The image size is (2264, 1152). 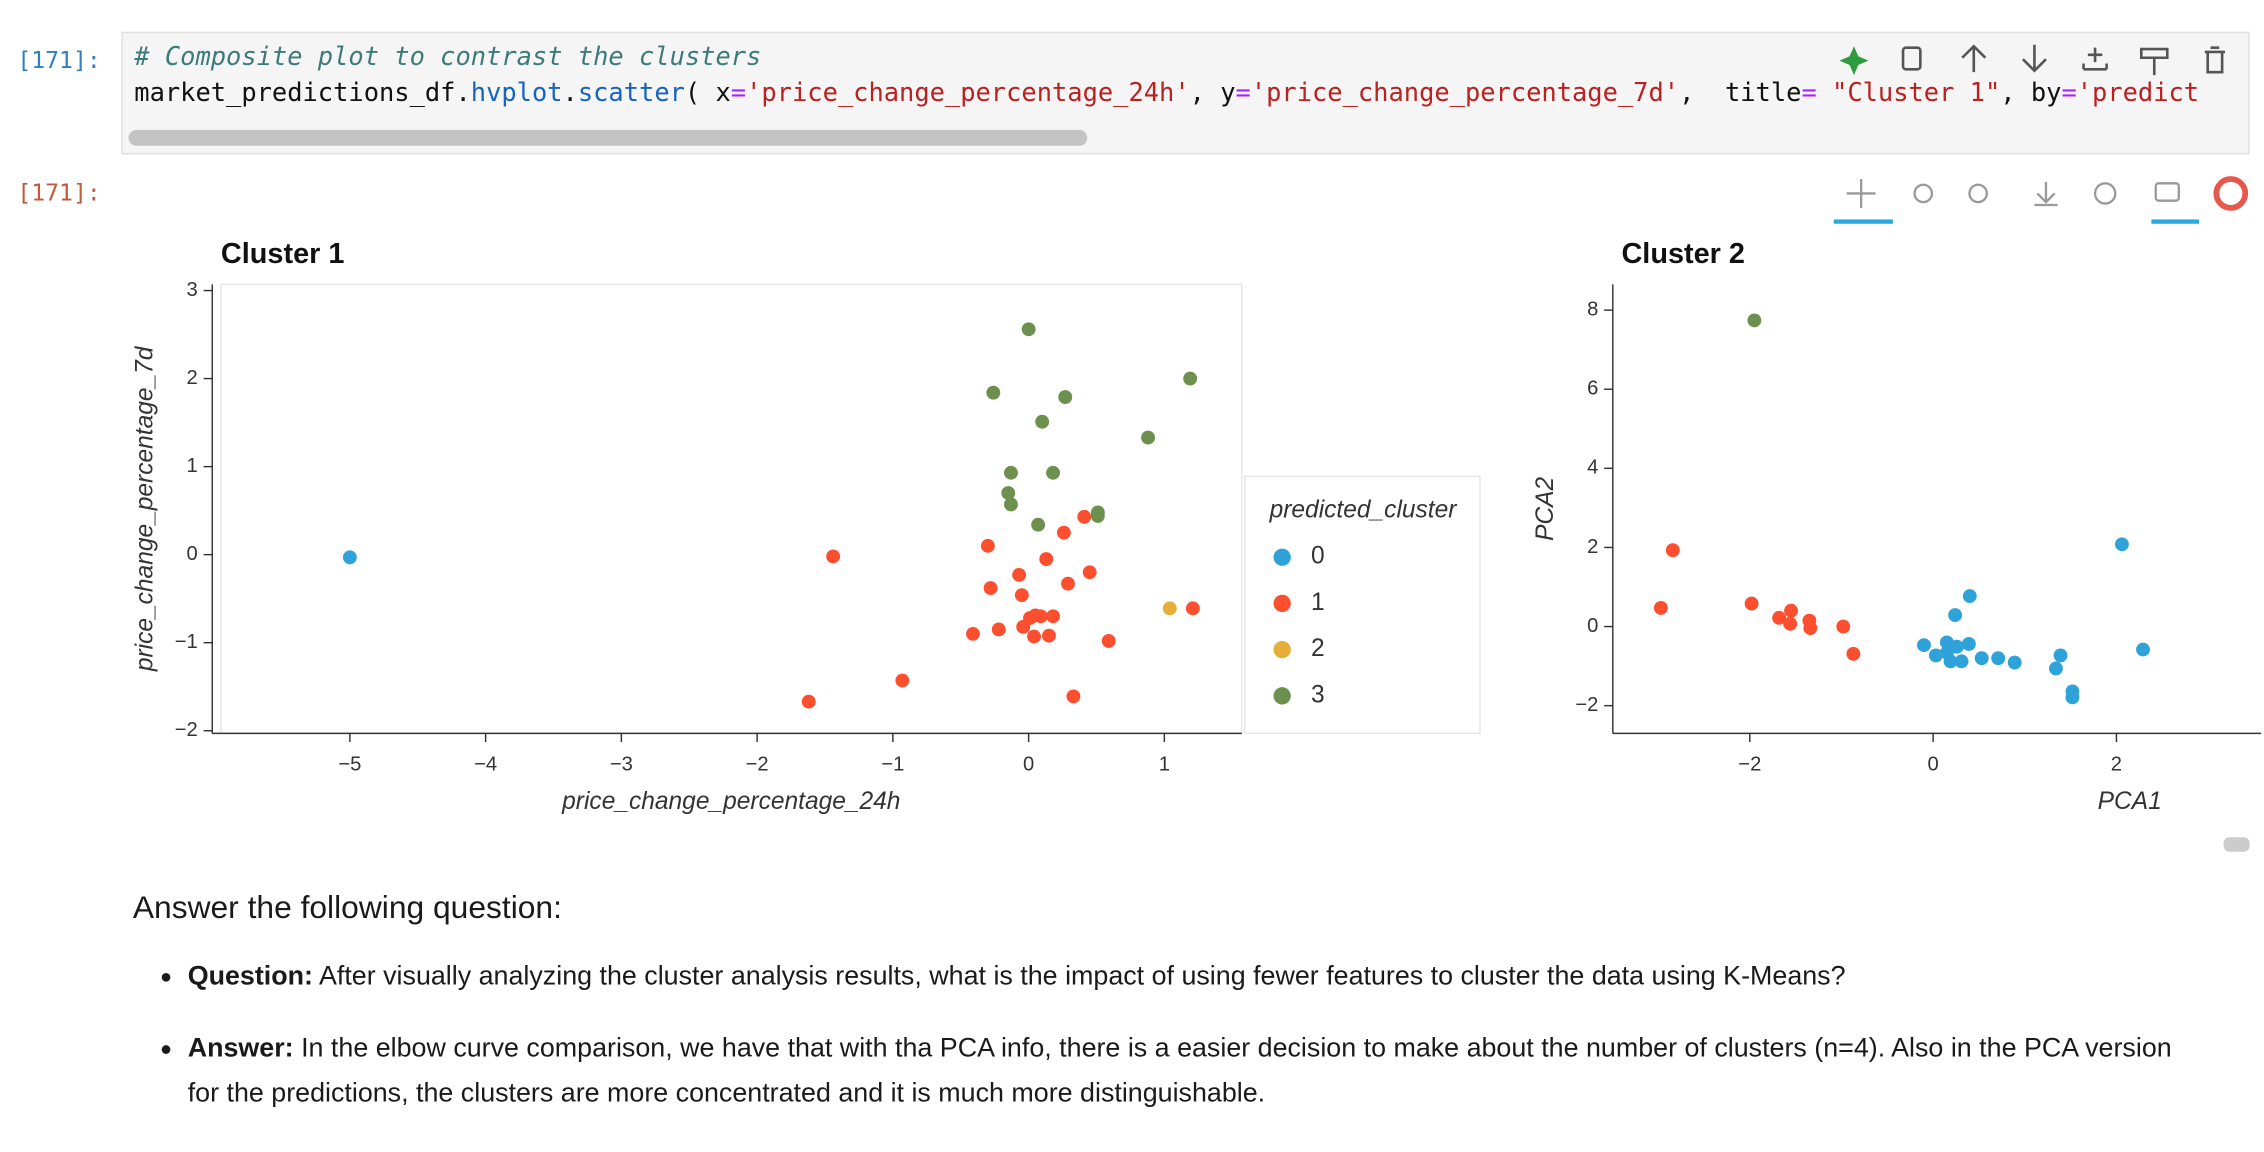 What do you see at coordinates (302, 94) in the screenshot?
I see `code-token: market_predictions_df.` at bounding box center [302, 94].